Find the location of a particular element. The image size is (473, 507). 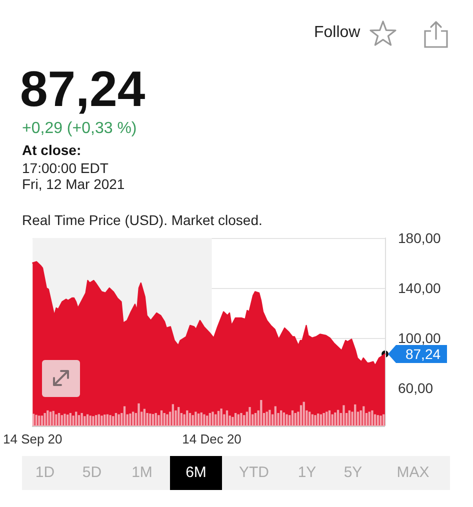

text: 1D is located at coordinates (45, 473).